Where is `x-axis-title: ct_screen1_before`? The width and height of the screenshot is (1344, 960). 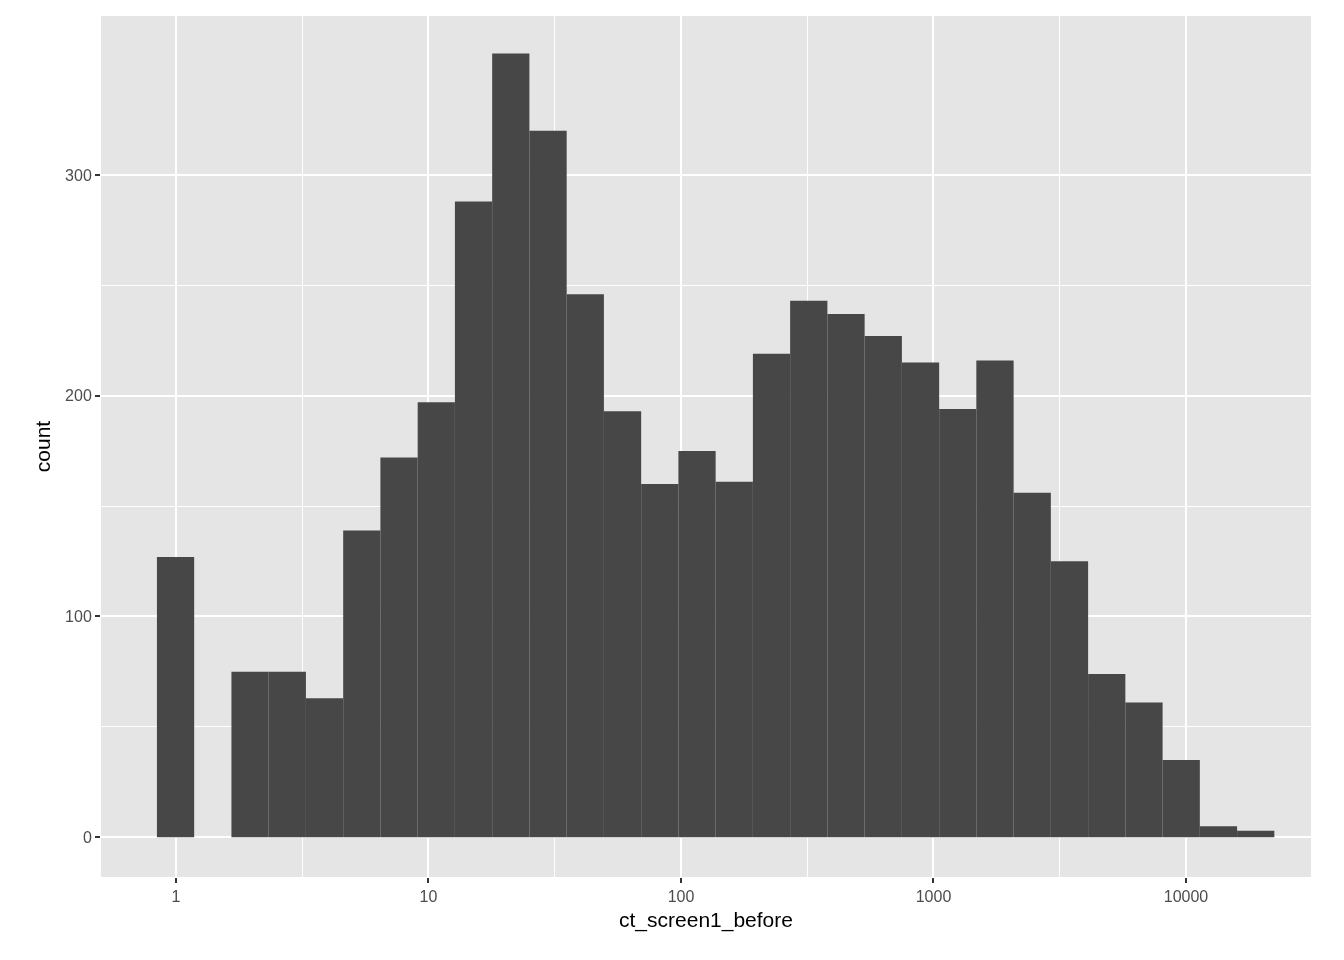
x-axis-title: ct_screen1_before is located at coordinates (706, 920).